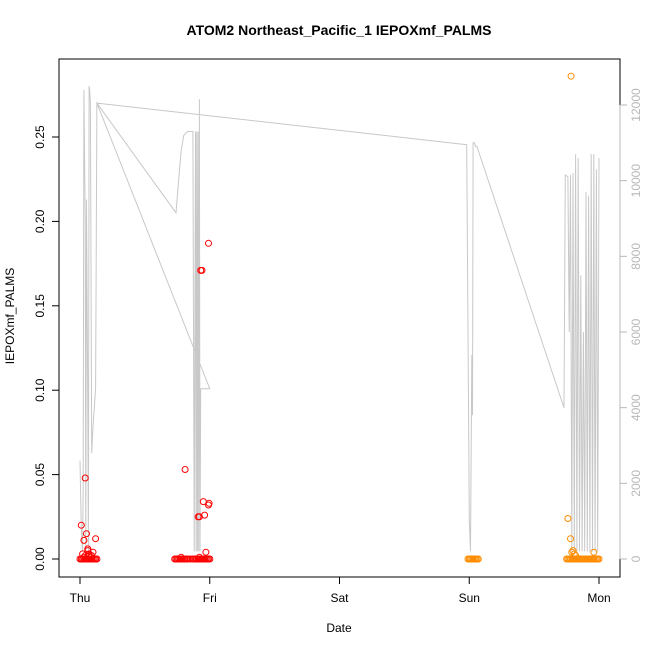 This screenshot has height=650, width=650. I want to click on x-axis-label: Date, so click(339, 628).